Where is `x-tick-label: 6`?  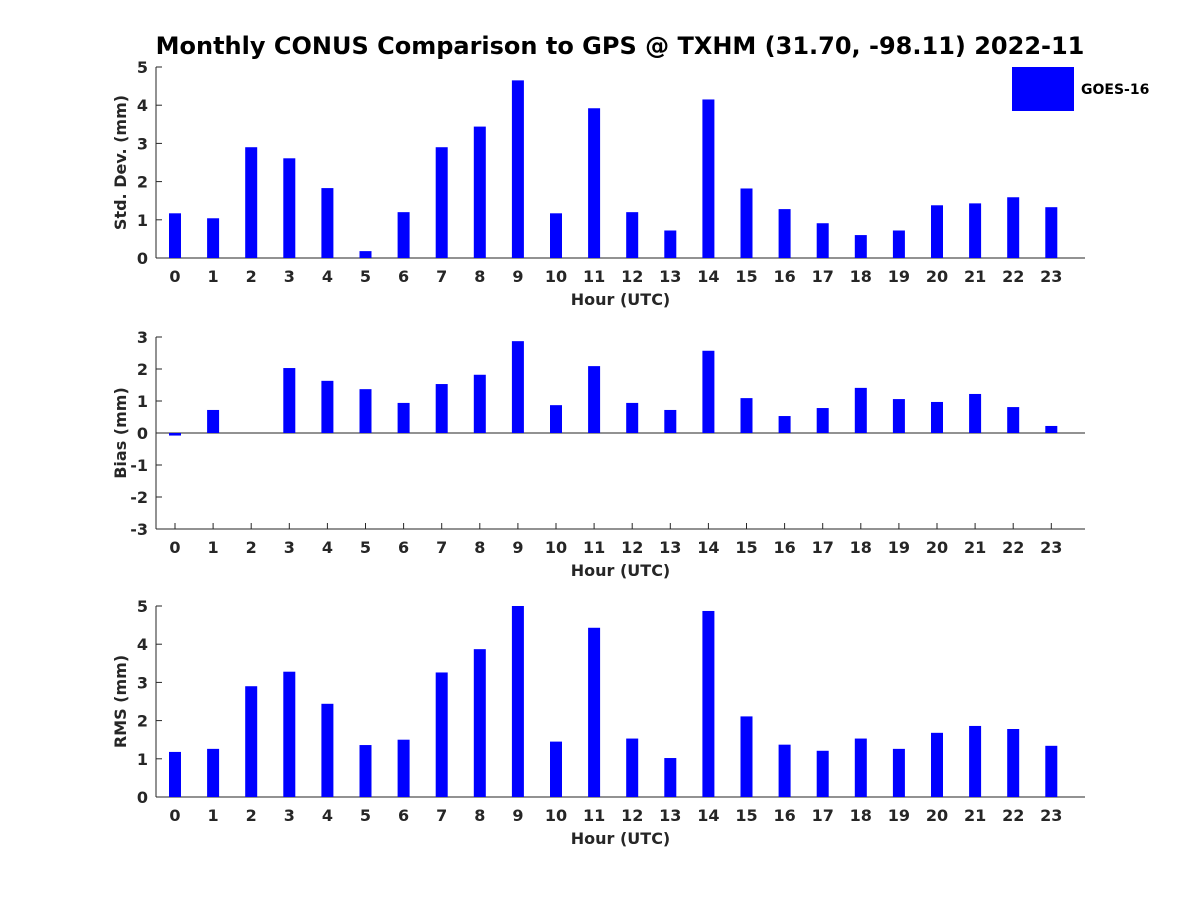 x-tick-label: 6 is located at coordinates (403, 276).